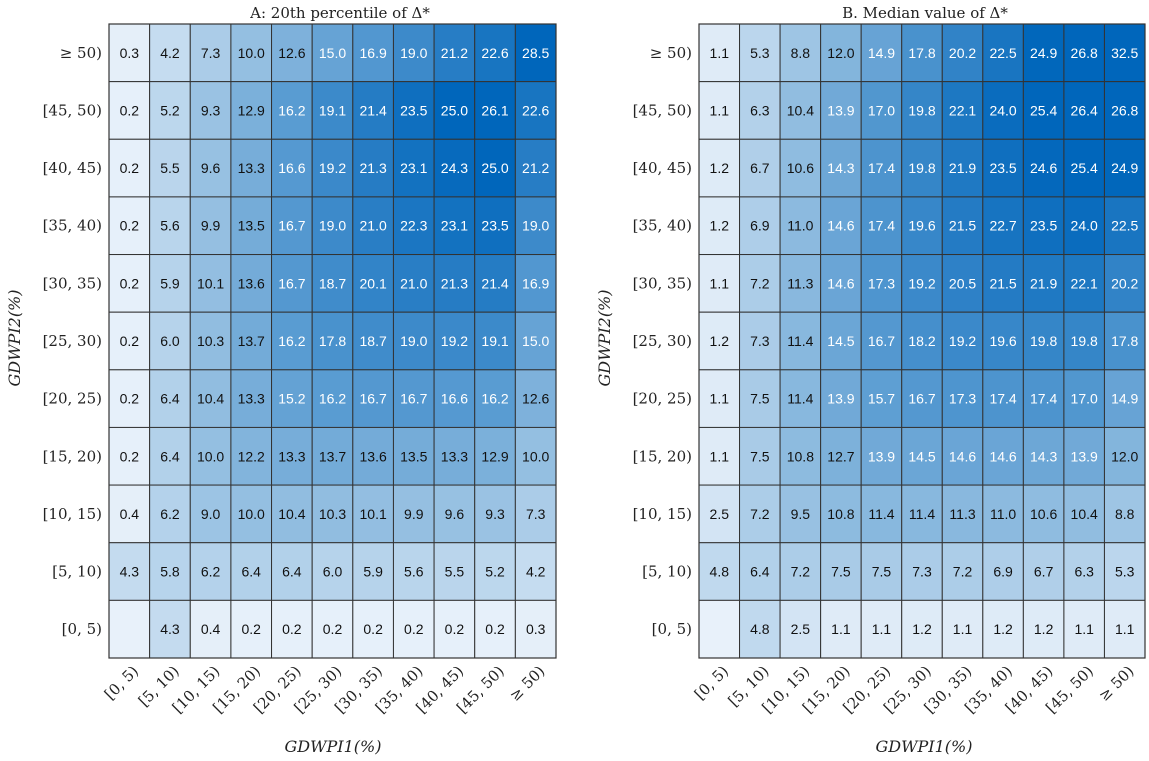 This screenshot has height=761, width=1149. Describe the element at coordinates (170, 168) in the screenshot. I see `cell-value-label: 5.5` at that location.